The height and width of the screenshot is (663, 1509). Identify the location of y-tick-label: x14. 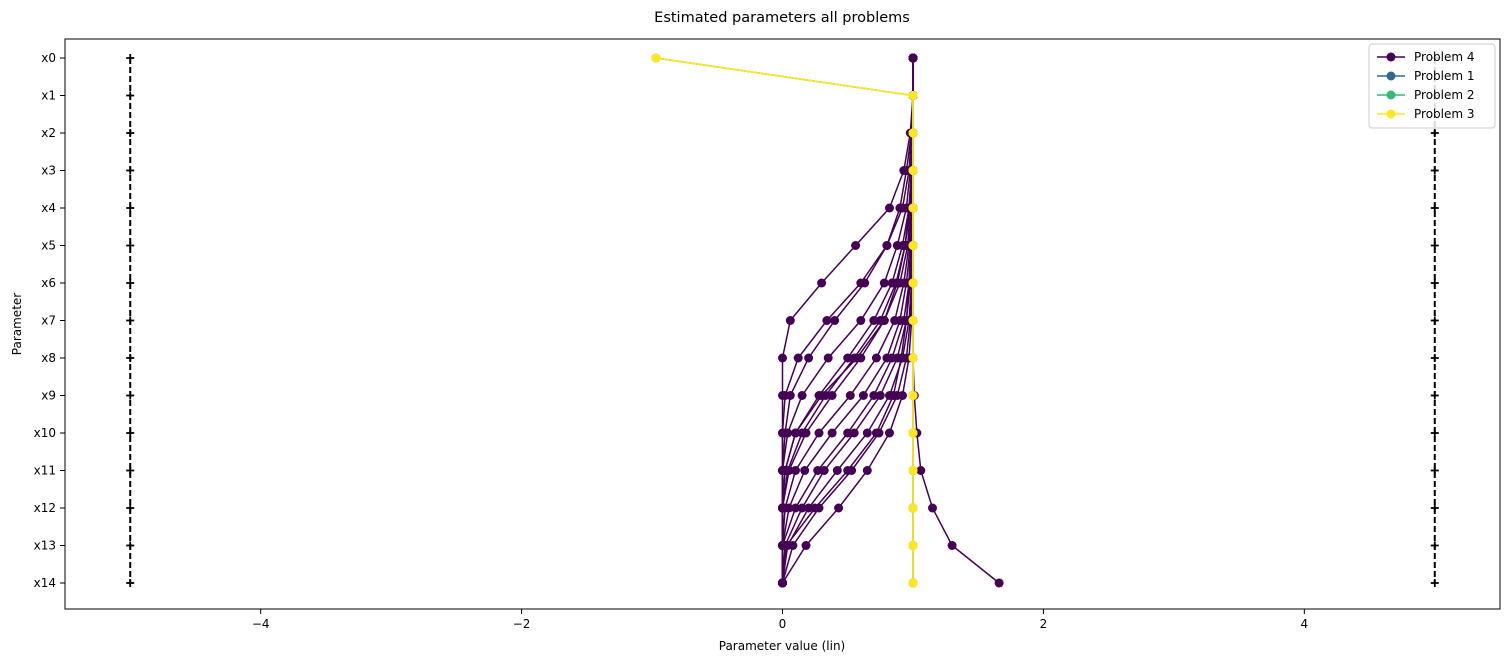
(45, 583).